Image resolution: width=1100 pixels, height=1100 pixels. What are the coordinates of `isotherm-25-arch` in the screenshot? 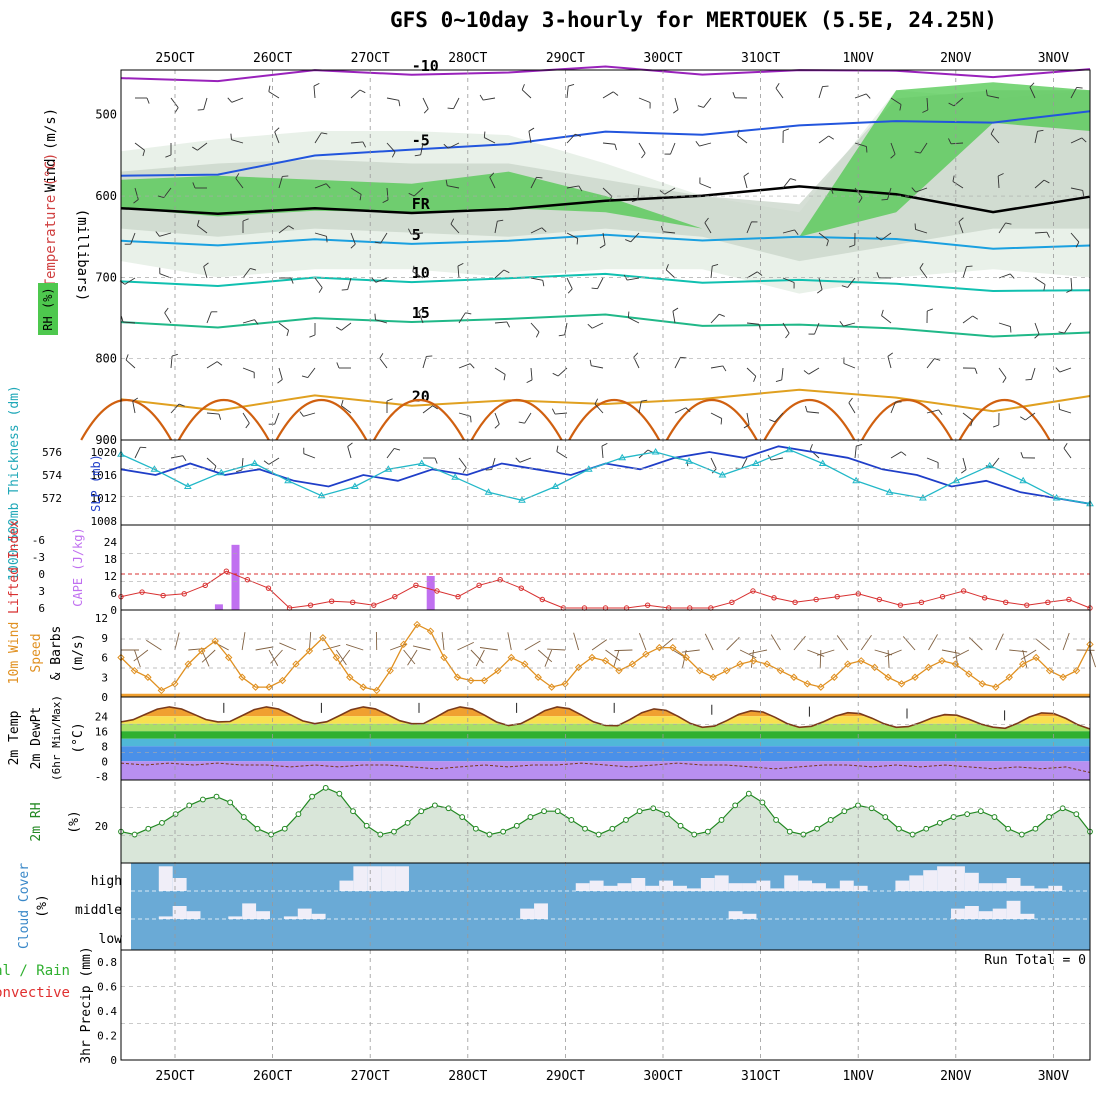 It's located at (907, 420).